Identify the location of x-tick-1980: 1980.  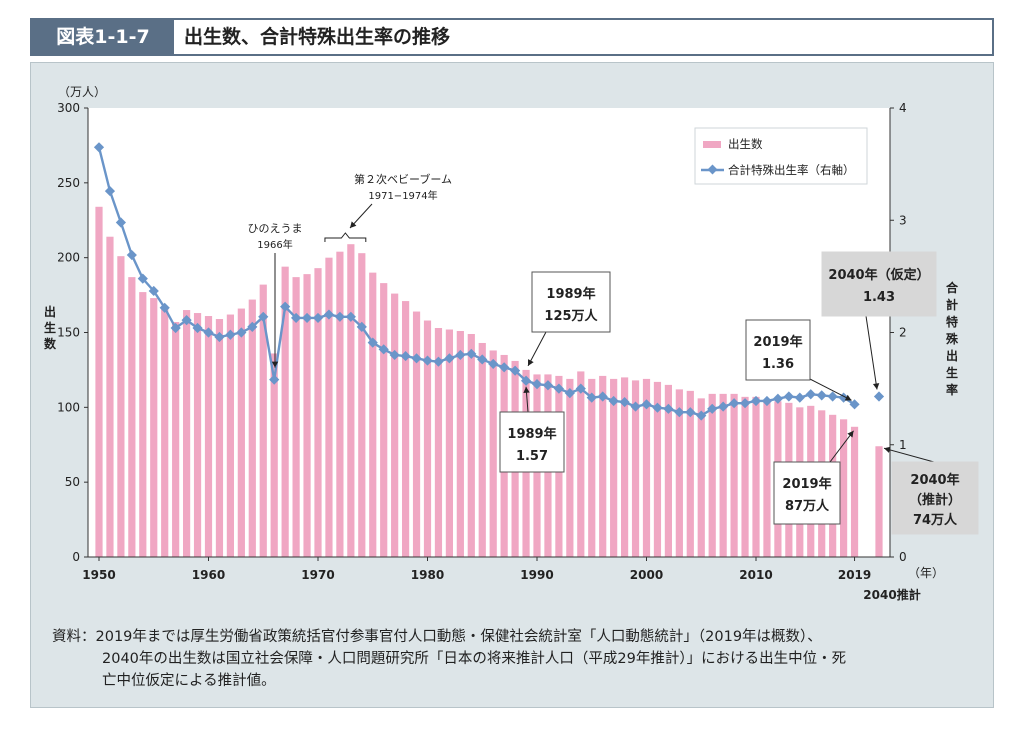
(427, 575).